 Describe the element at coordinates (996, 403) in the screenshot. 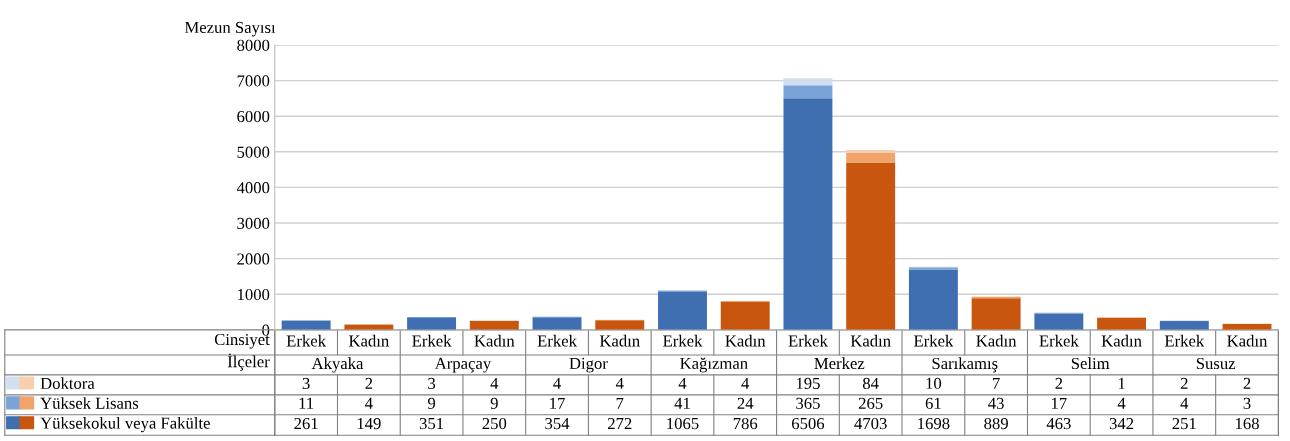

I see `data-label: 43` at that location.